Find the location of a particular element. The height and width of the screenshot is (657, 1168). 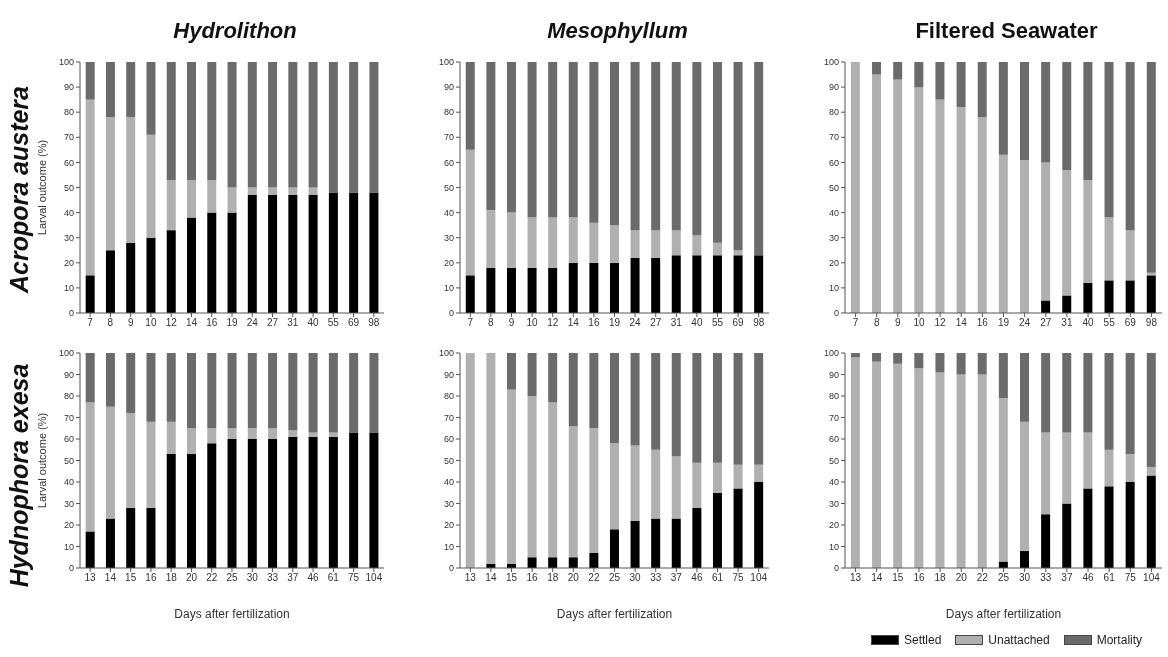

x-tick-label: 18 is located at coordinates (553, 578).